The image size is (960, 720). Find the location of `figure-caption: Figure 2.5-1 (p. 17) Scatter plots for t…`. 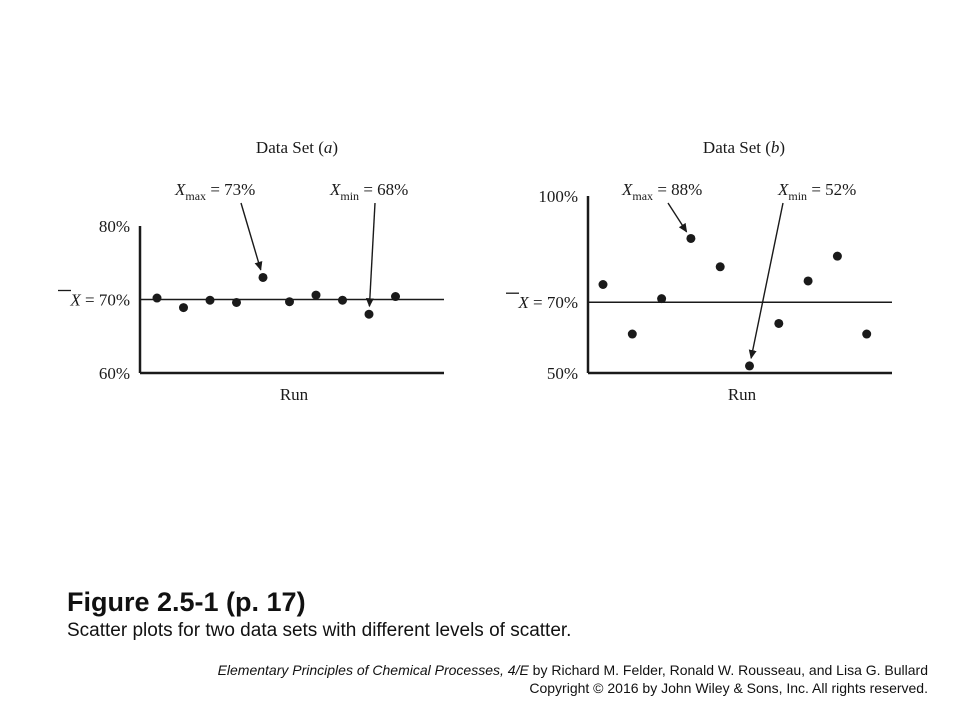

figure-caption: Figure 2.5-1 (p. 17) Scatter plots for t… is located at coordinates (502, 615).